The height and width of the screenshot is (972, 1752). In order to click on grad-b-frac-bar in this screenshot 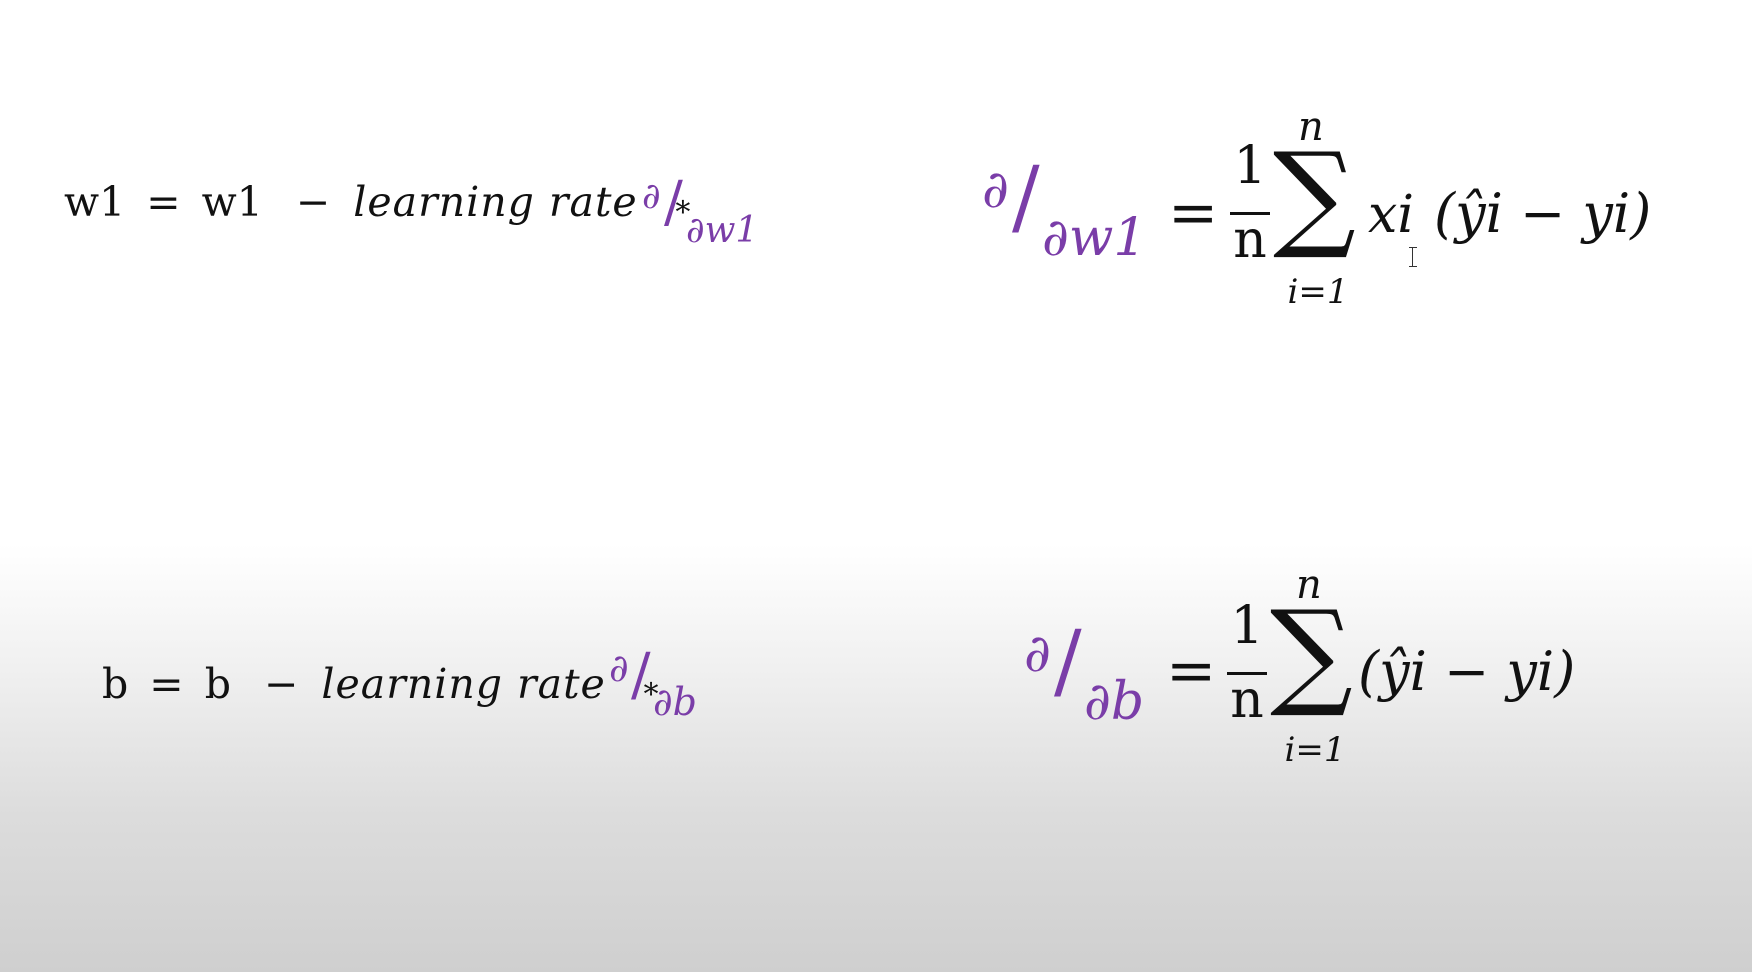, I will do `click(1247, 673)`.